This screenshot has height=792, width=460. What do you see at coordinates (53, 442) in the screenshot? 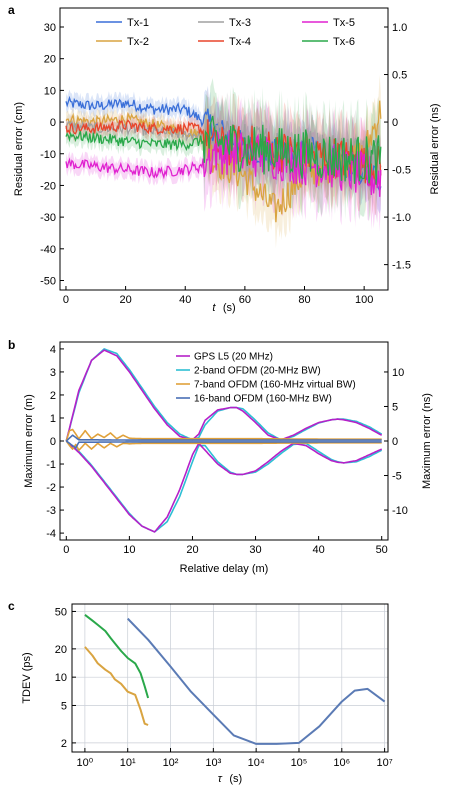
I see `panel-b-ytick-label: 0` at bounding box center [53, 442].